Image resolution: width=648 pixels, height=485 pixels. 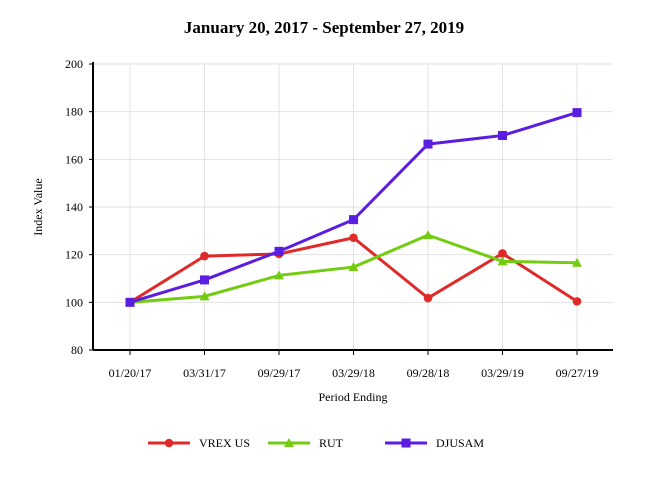 I want to click on legend: VREX US RUT DJUSAM, so click(x=316, y=443).